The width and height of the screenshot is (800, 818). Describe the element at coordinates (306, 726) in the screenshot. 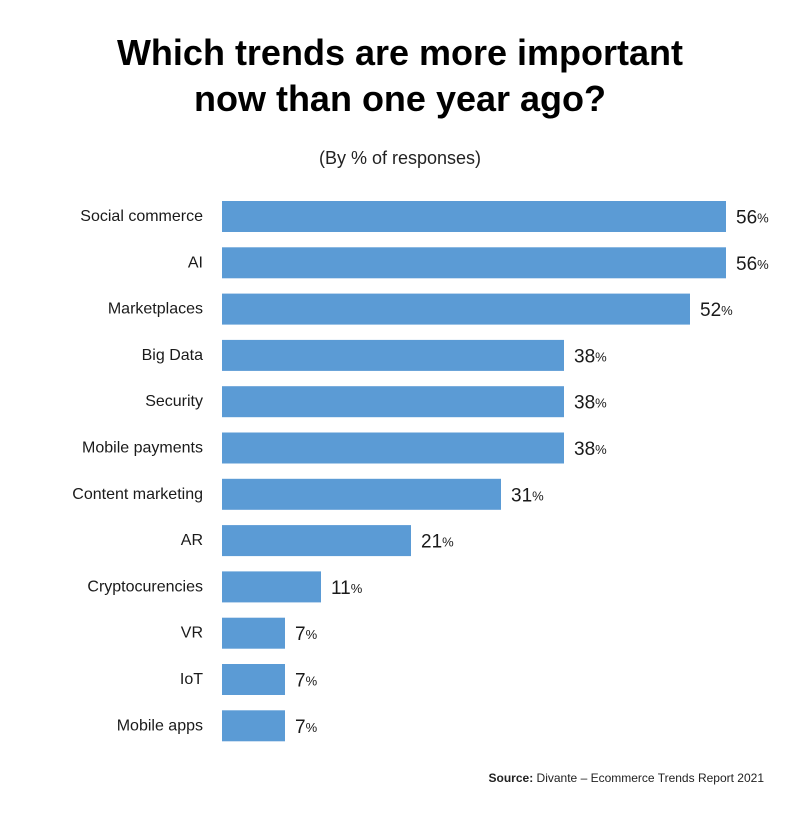

I see `data-label-mobile-apps: 7%` at that location.